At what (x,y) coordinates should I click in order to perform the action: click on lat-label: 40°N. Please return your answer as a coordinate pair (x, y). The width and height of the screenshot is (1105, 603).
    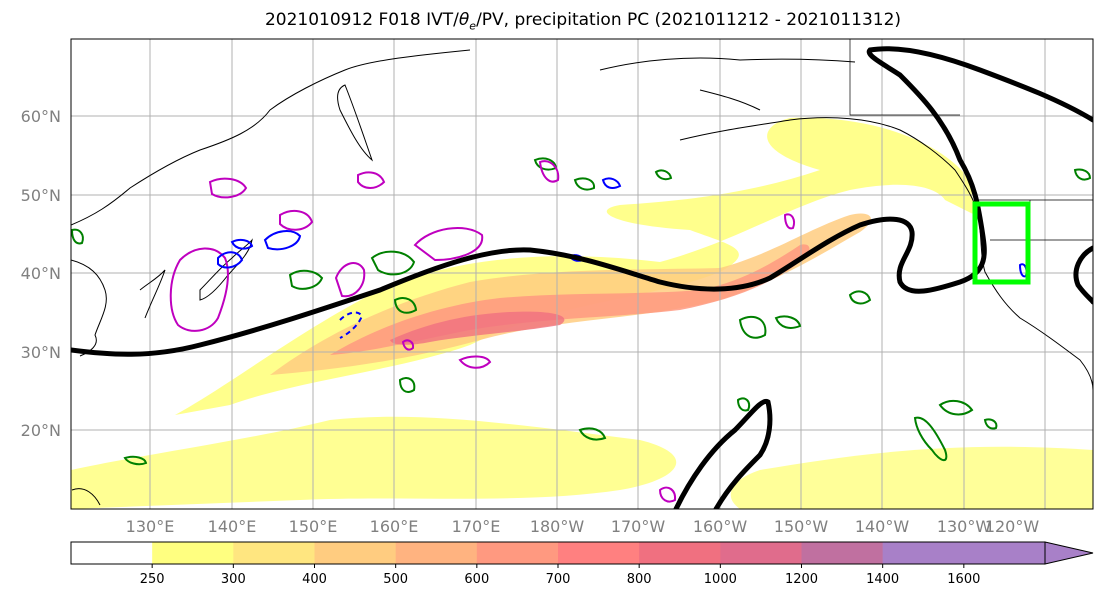
    Looking at the image, I should click on (41, 273).